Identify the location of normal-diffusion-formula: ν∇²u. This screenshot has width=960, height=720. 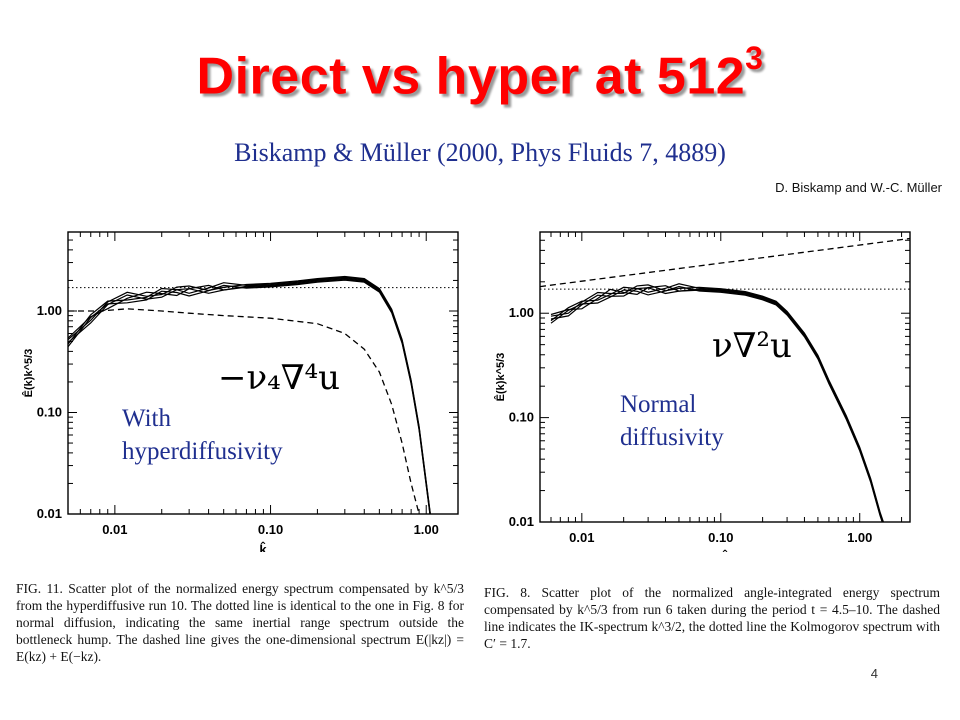
(752, 346).